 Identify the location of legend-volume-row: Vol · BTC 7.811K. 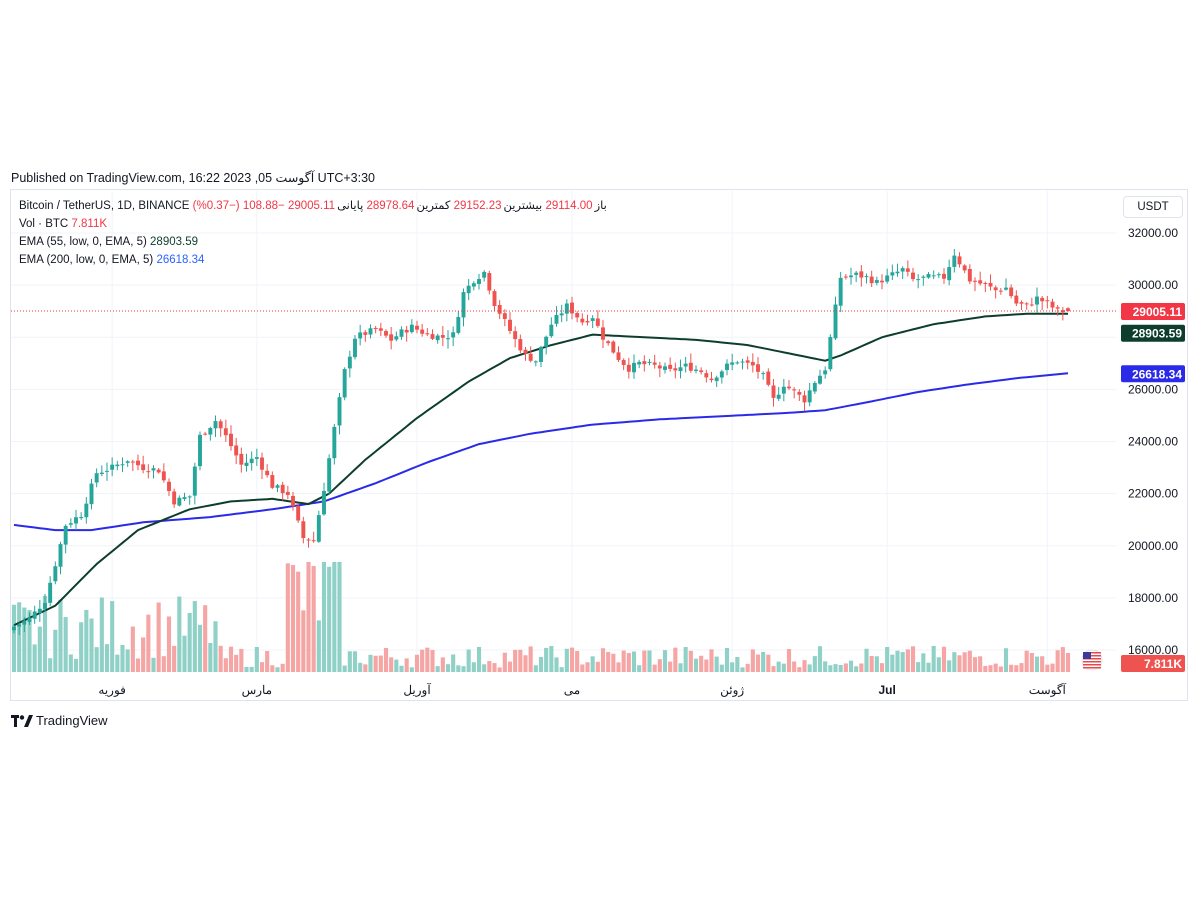
(63, 224).